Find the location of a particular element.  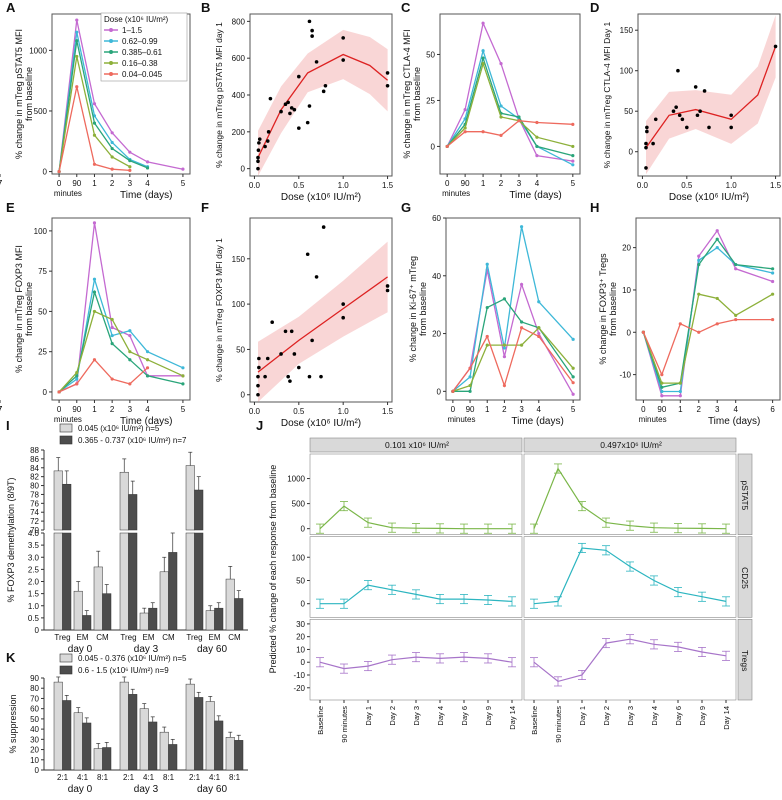

panel-letter: C is located at coordinates (406, 7).